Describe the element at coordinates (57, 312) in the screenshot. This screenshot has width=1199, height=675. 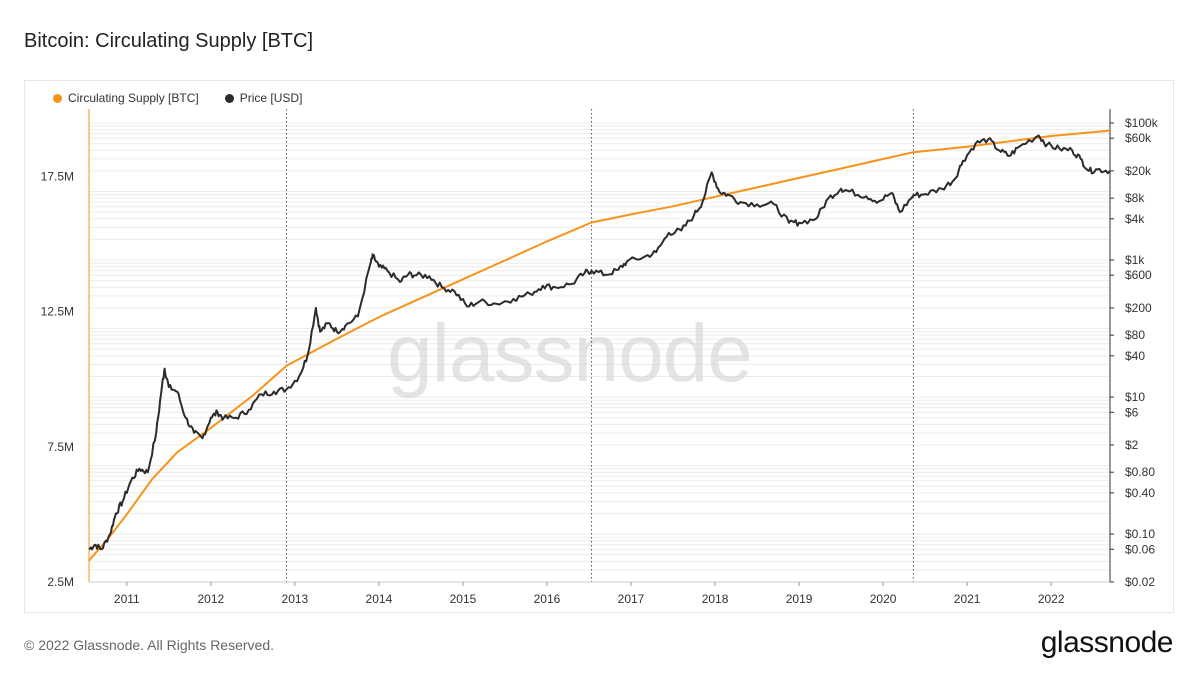
I see `y-left-tick-label: 12.5M` at that location.